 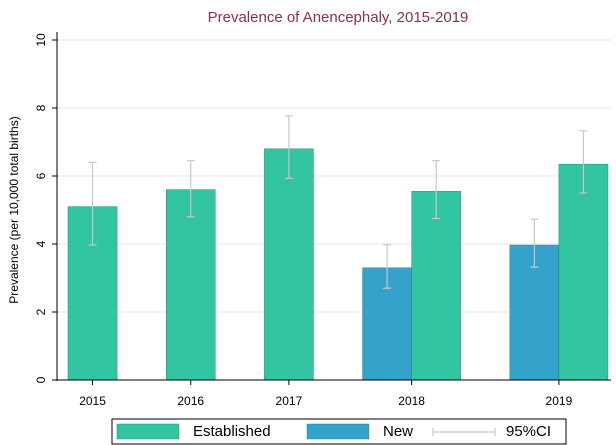 What do you see at coordinates (41, 40) in the screenshot?
I see `y-tick-label: 10` at bounding box center [41, 40].